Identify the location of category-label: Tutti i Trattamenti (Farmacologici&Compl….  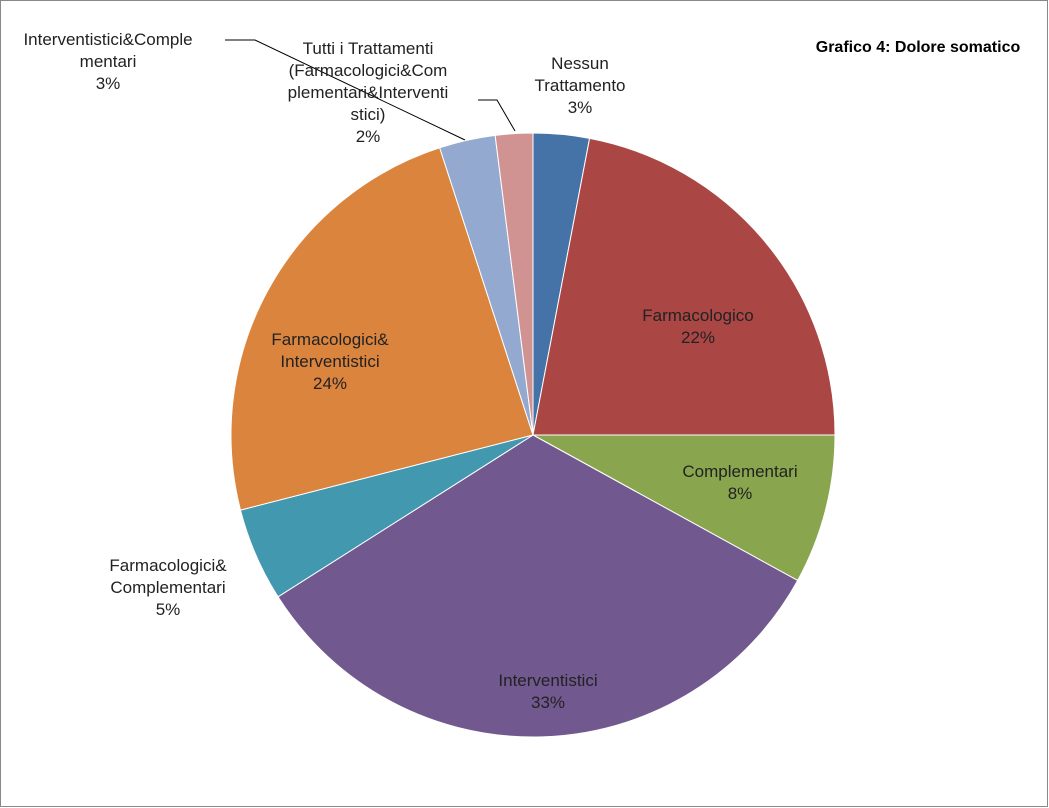
(368, 81).